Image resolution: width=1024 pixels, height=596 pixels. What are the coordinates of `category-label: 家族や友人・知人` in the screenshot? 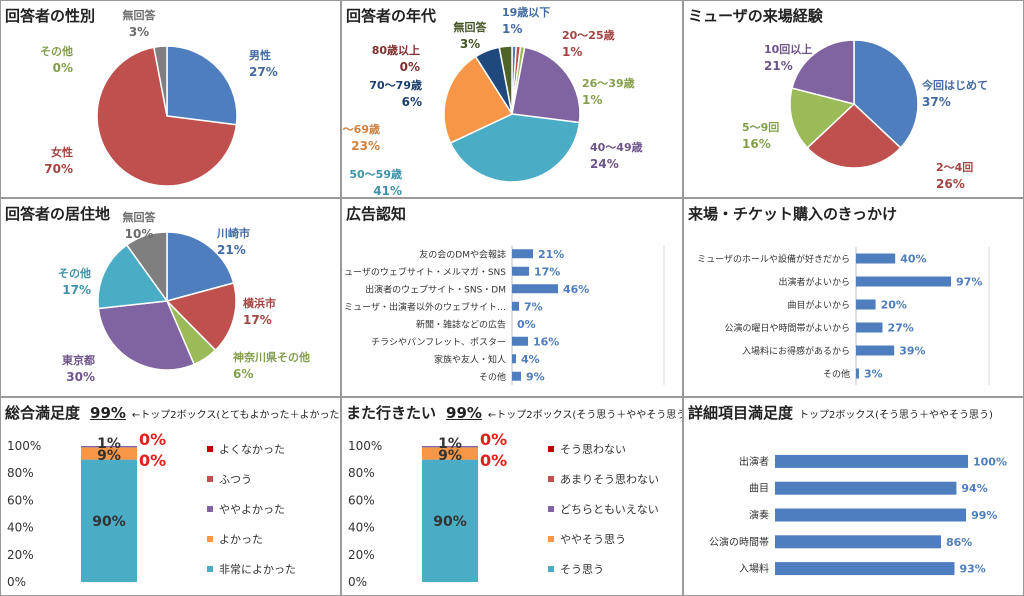 It's located at (470, 359).